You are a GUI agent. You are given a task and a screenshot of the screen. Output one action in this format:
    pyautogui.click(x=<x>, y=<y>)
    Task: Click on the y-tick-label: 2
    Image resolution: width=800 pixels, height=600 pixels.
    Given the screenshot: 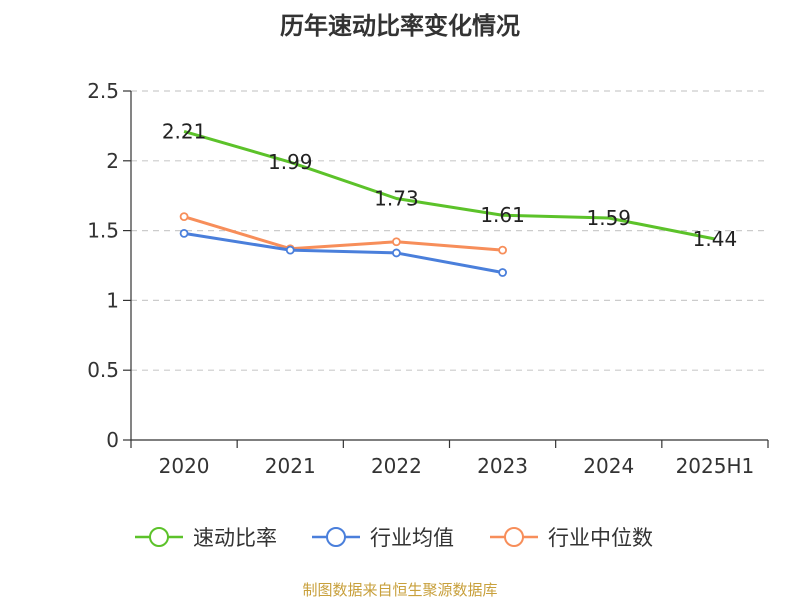 What is the action you would take?
    pyautogui.click(x=112, y=161)
    